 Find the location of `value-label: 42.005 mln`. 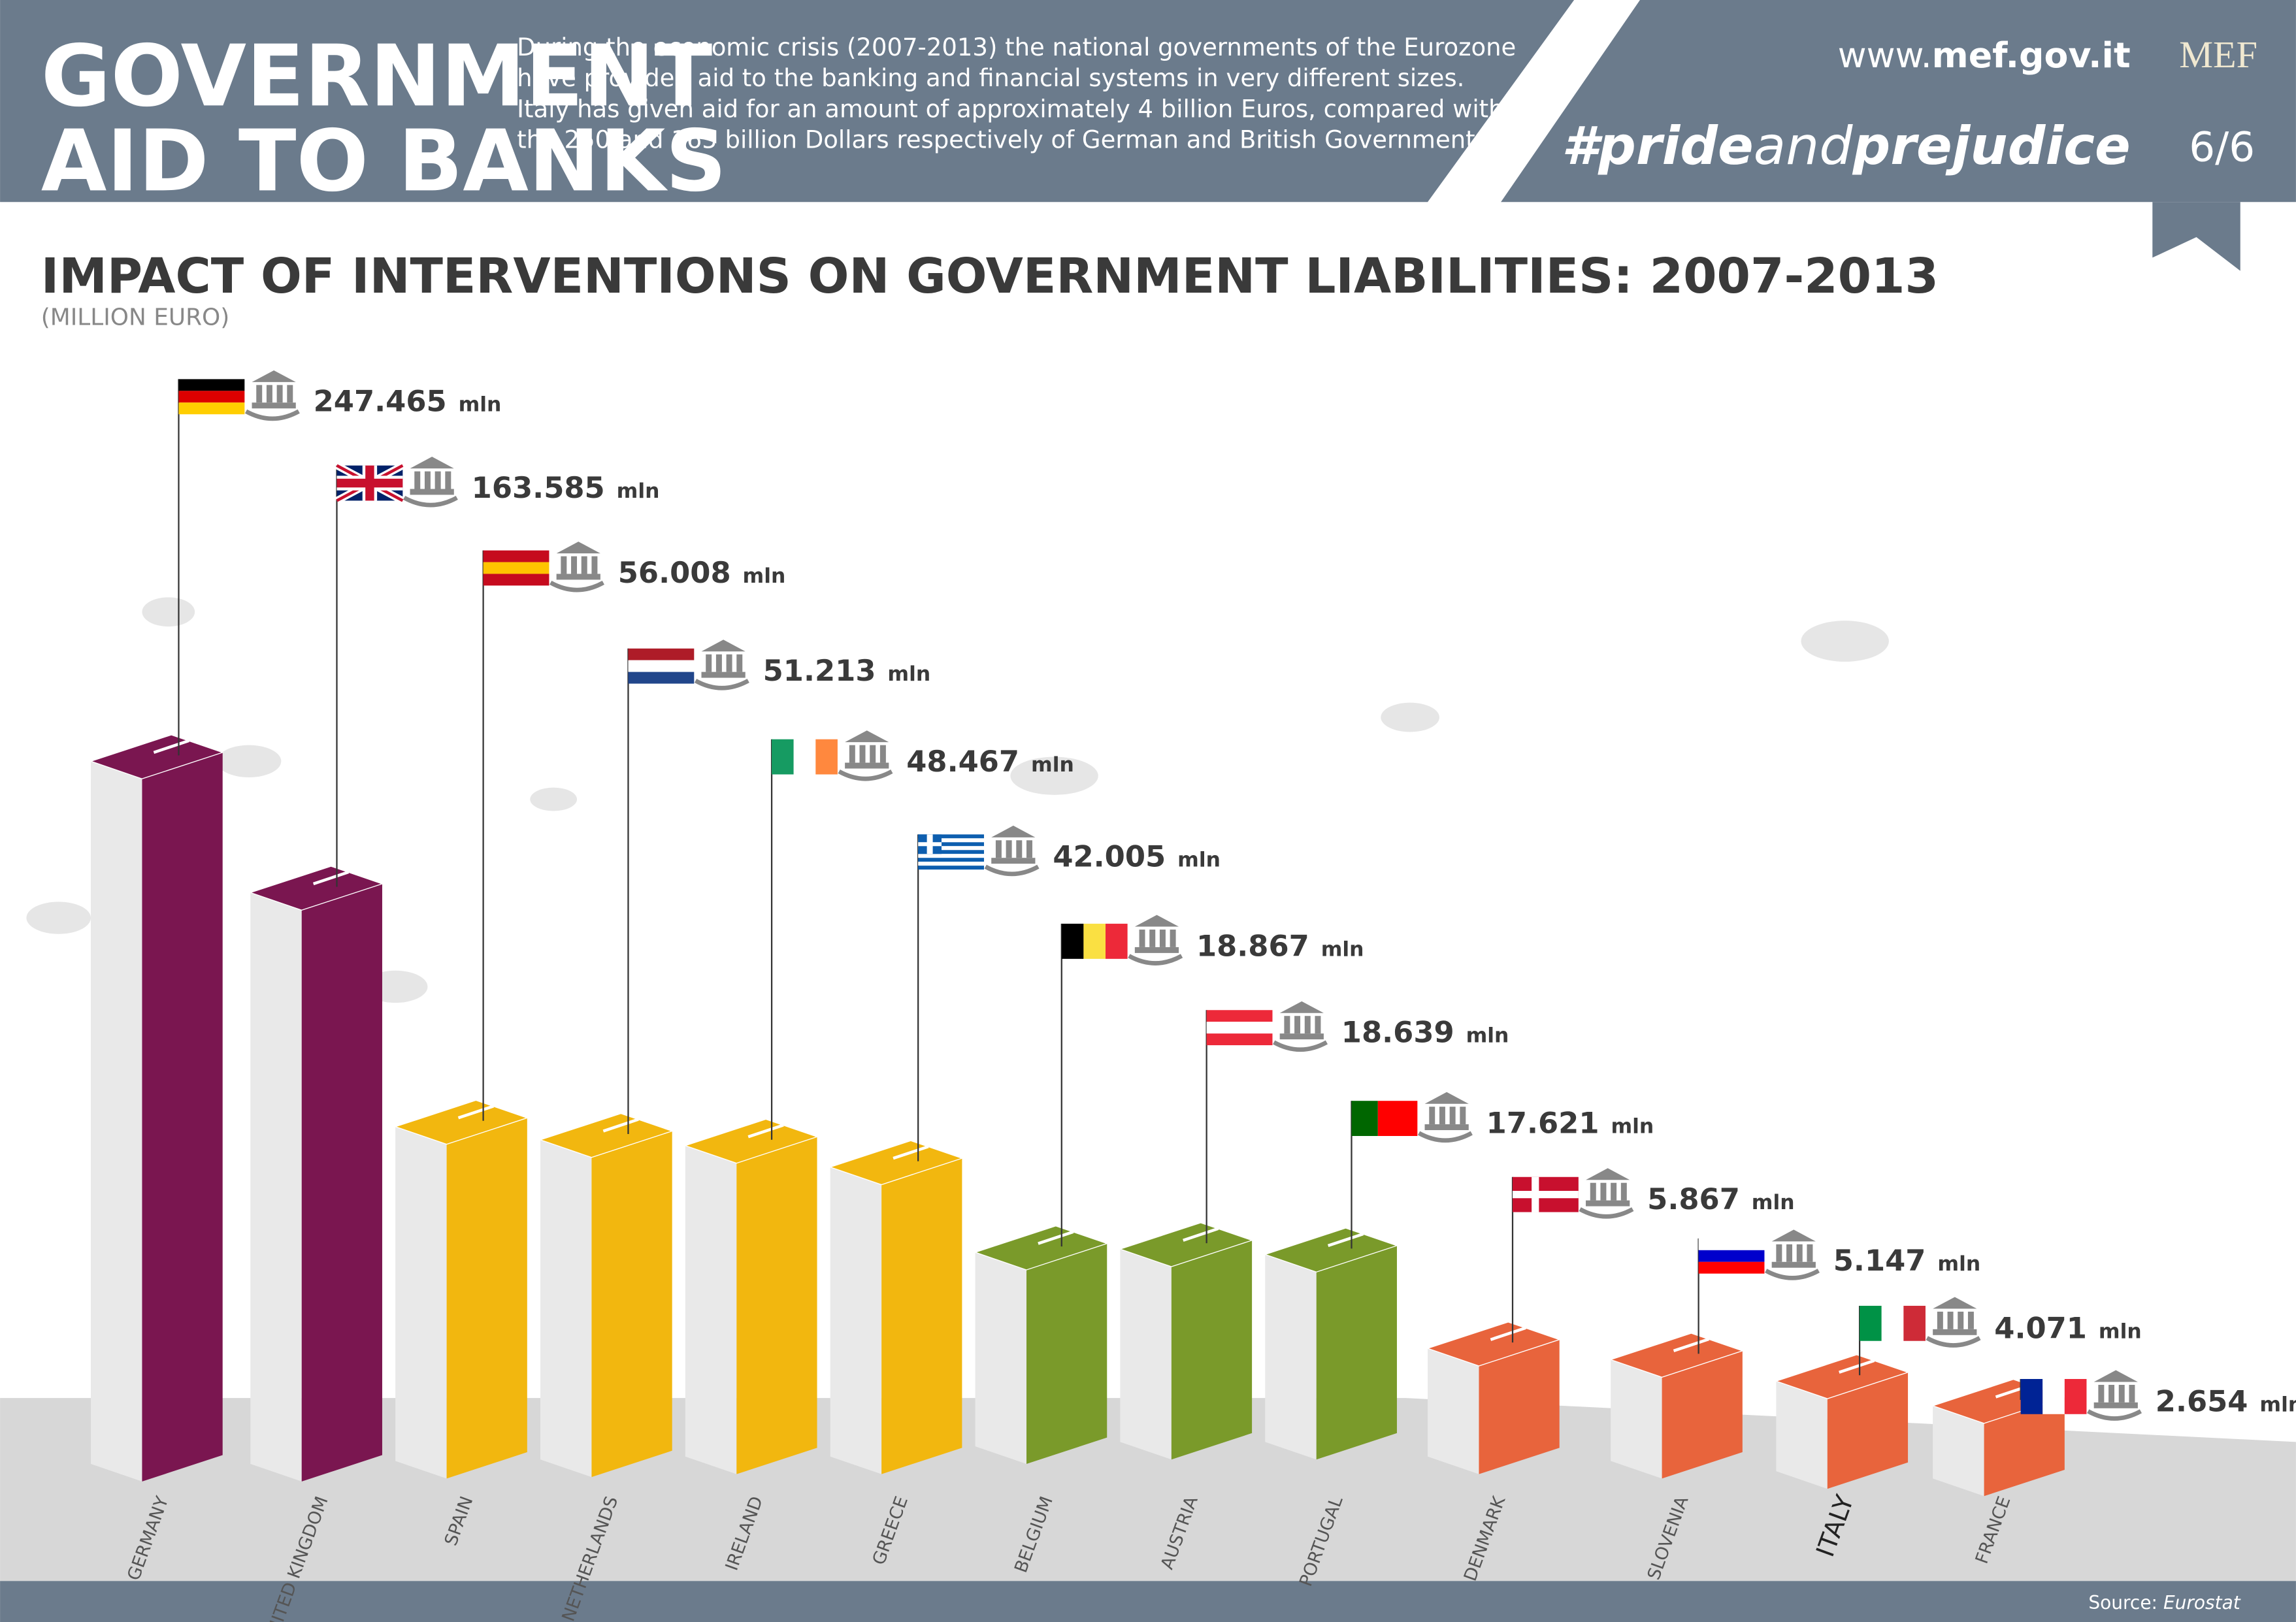

value-label: 42.005 mln is located at coordinates (1137, 856).